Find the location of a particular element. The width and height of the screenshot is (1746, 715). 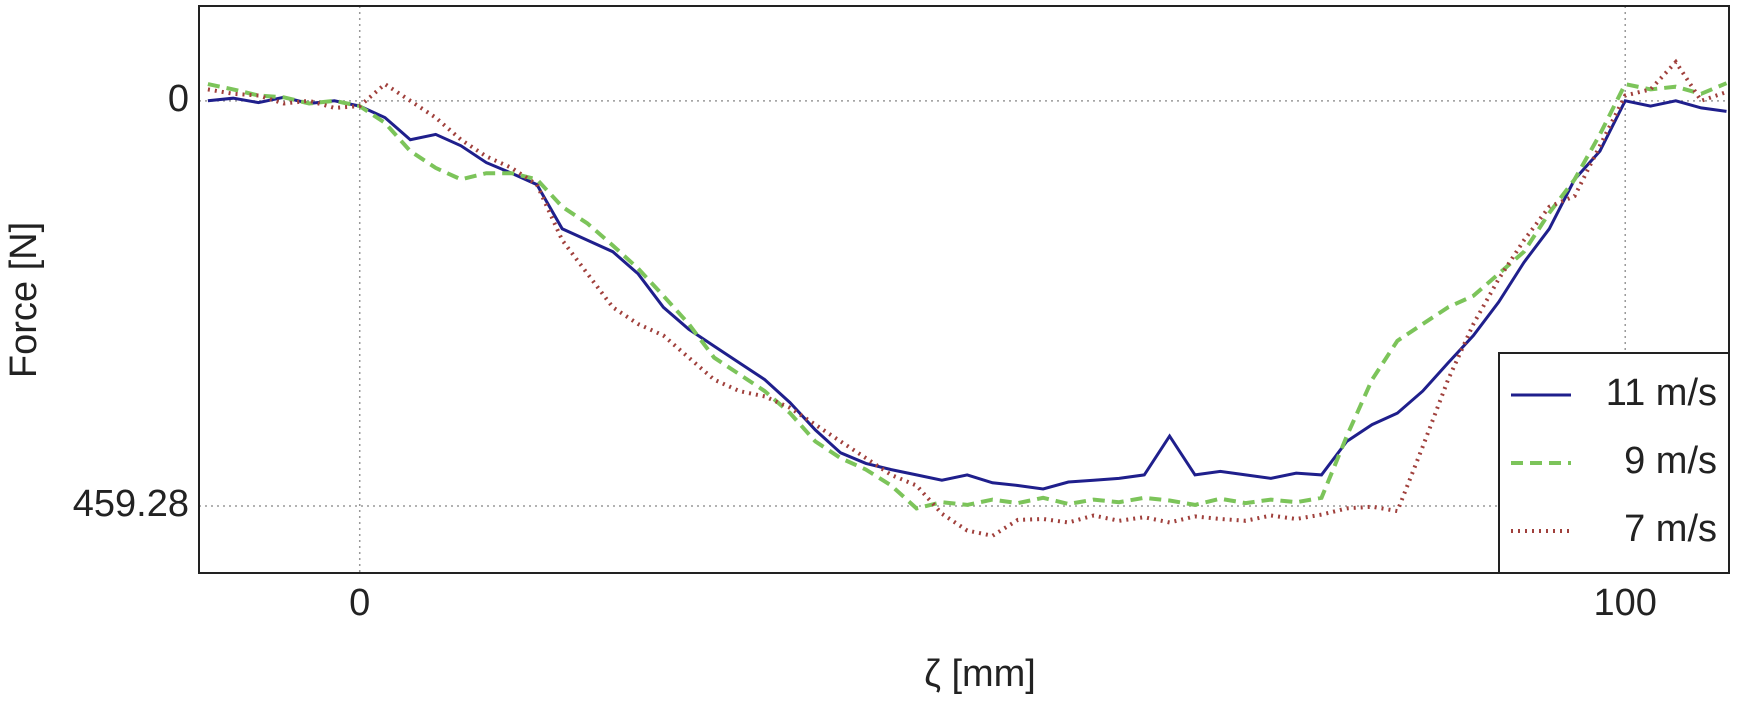

x-tick-label: 0 is located at coordinates (359, 603).